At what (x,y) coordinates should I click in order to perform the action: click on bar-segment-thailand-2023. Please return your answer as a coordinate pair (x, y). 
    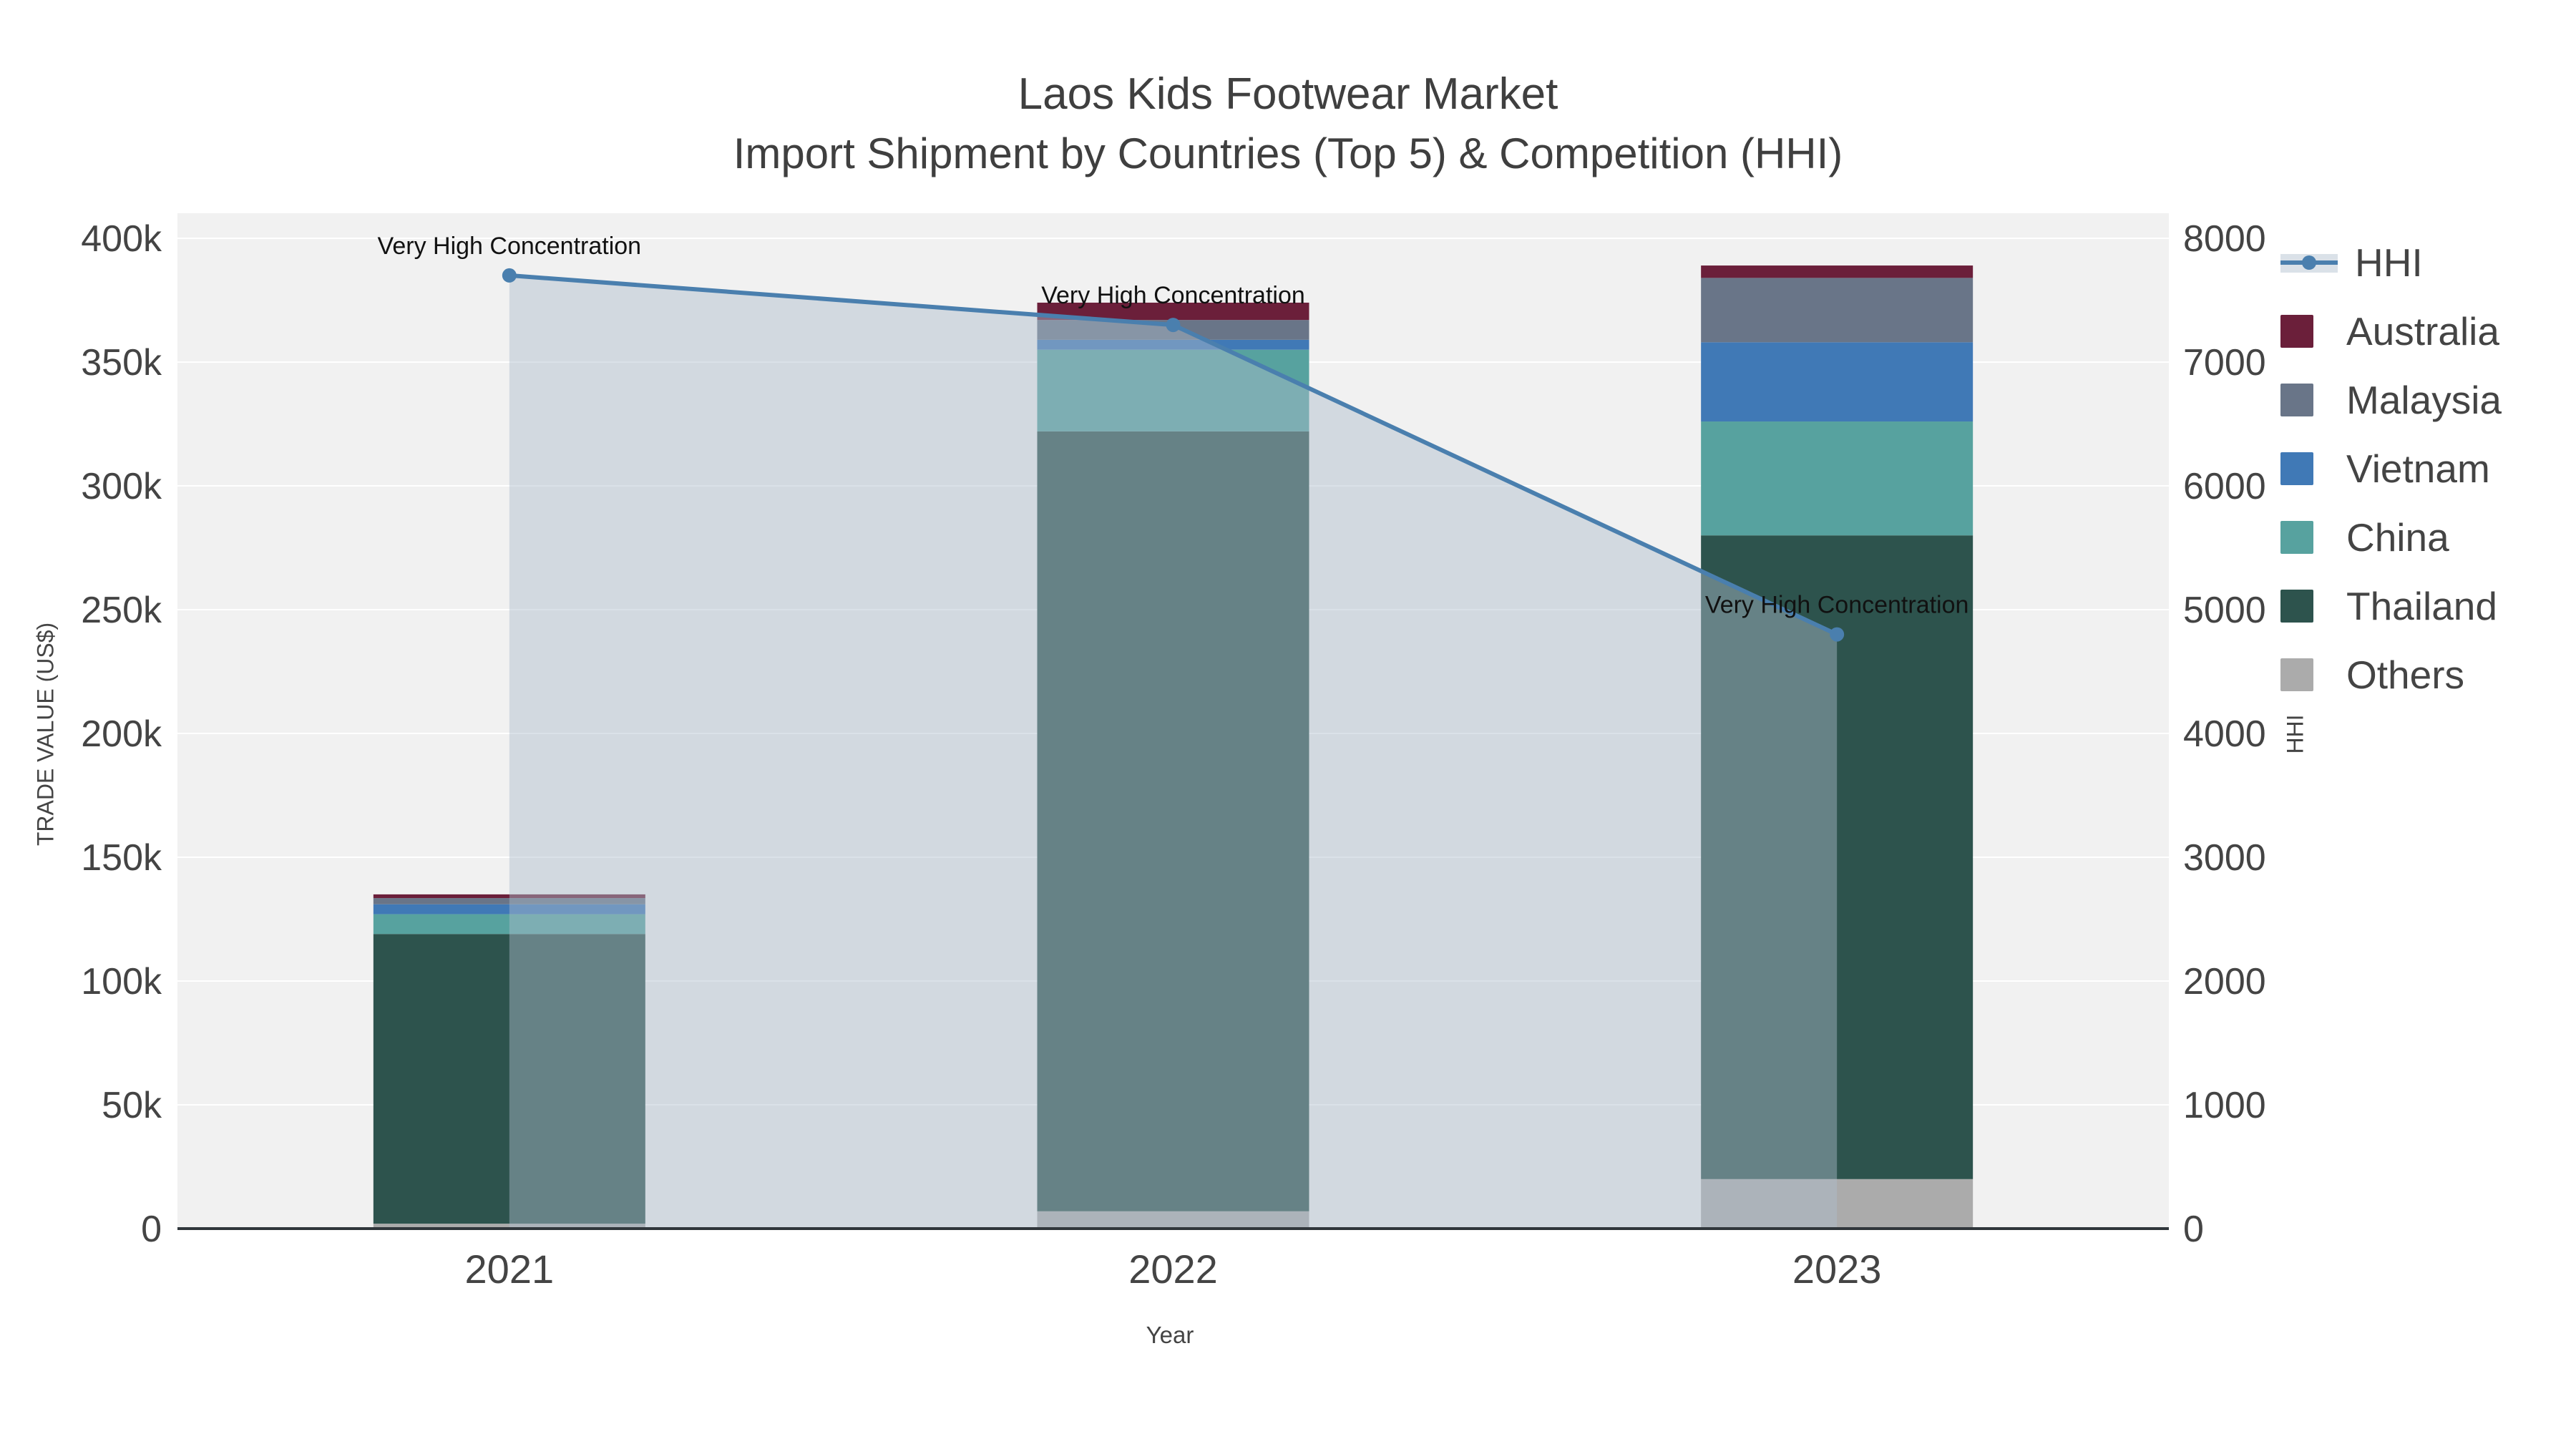
    Looking at the image, I should click on (1837, 857).